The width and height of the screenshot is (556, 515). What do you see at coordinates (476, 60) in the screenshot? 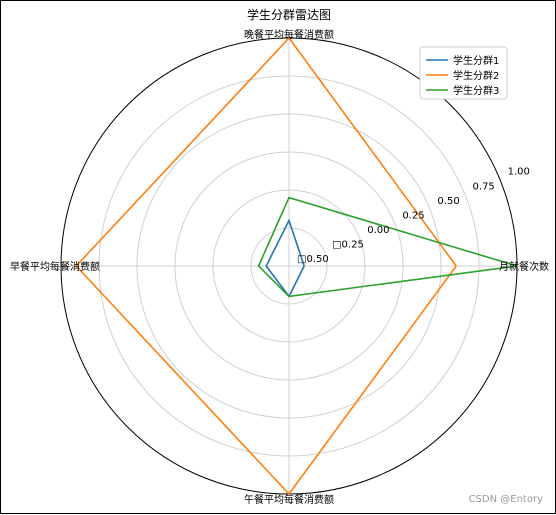
I see `legend-entry-1: 学生分群1` at bounding box center [476, 60].